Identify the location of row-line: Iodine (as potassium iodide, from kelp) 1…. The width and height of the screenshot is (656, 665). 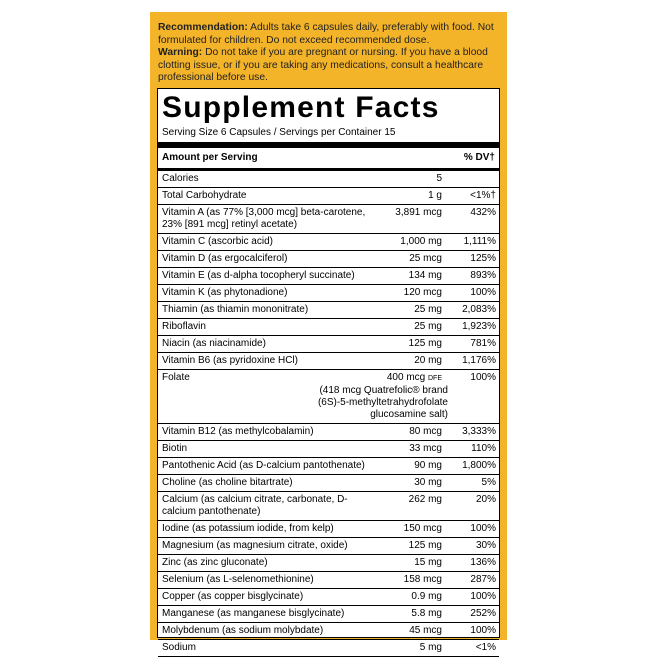
(328, 529).